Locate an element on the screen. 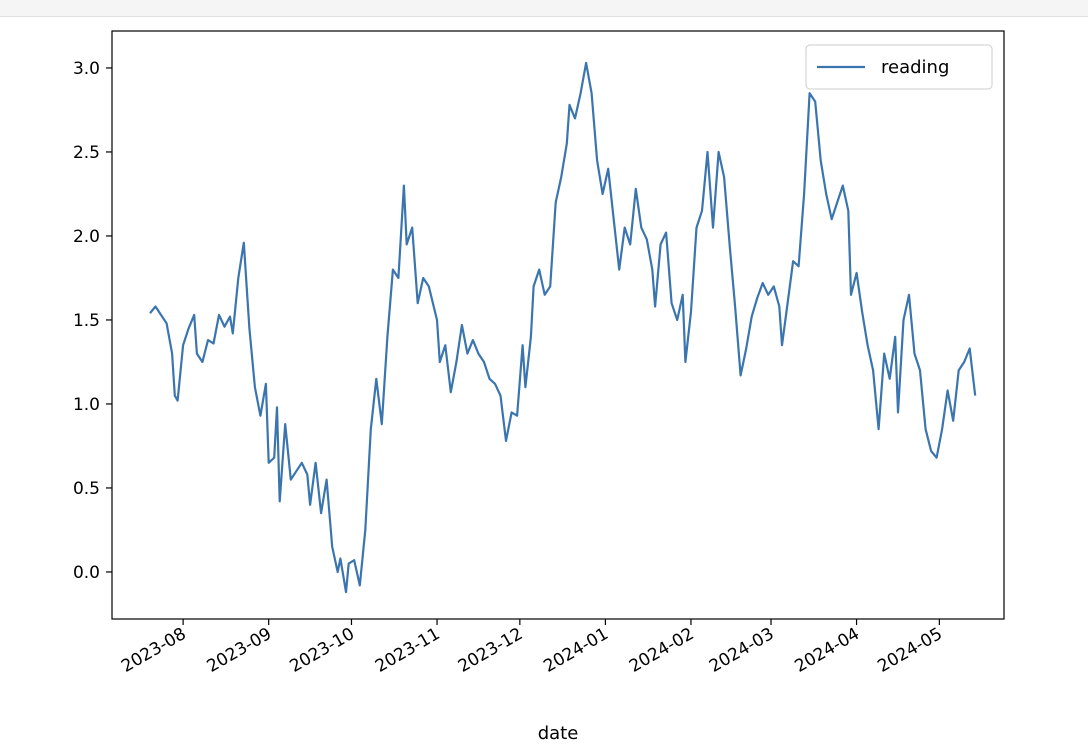 The image size is (1088, 754). y-tick-label: 3.0 is located at coordinates (86, 69).